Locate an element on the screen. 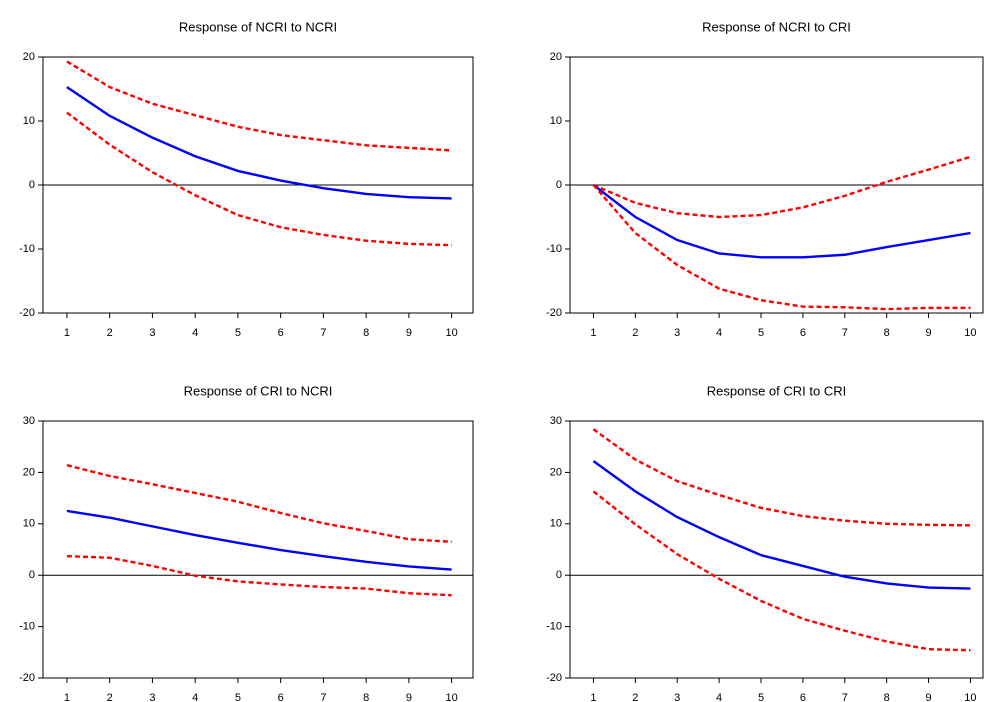 This screenshot has height=702, width=990. chart-title: Response of CRI to CRI is located at coordinates (776, 390).